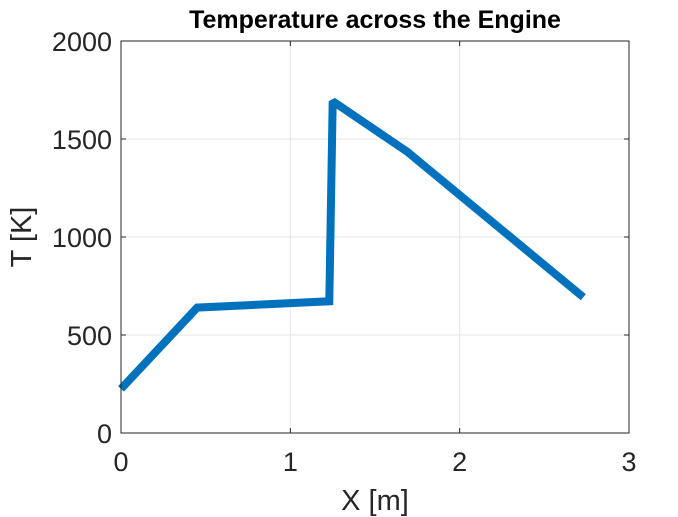 The width and height of the screenshot is (678, 517). Describe the element at coordinates (459, 462) in the screenshot. I see `x-tick-label: 2` at that location.